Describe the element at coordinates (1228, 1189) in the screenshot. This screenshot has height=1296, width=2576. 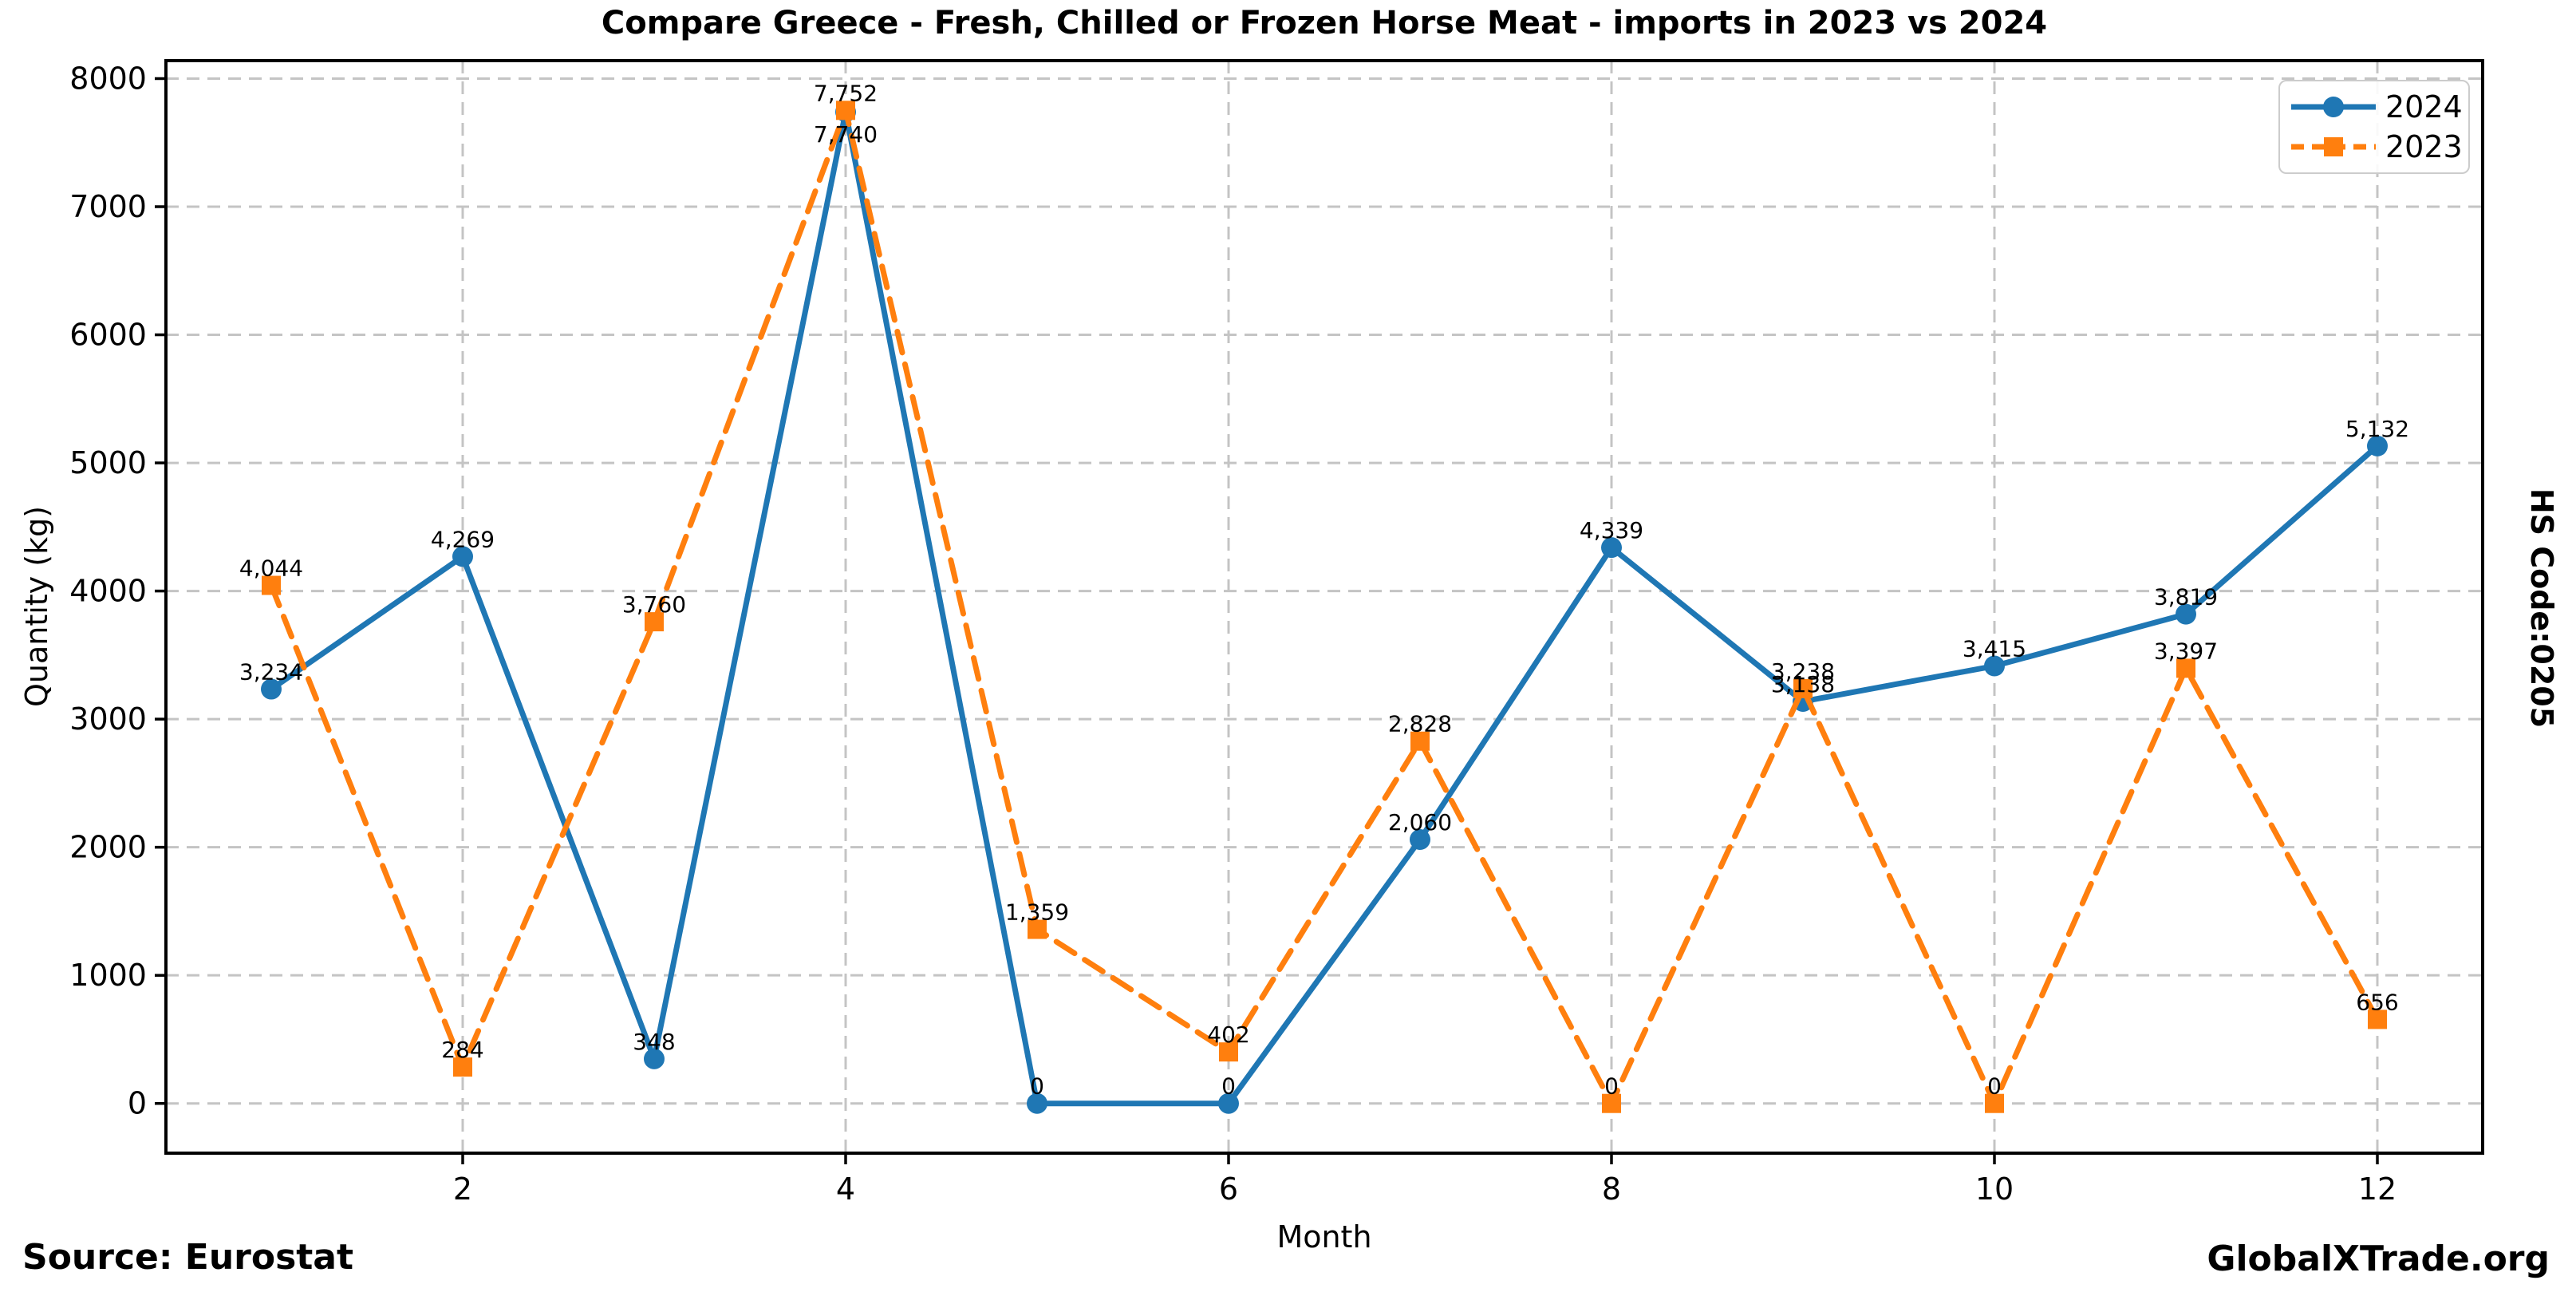
I see `x-tick-label: 6` at that location.